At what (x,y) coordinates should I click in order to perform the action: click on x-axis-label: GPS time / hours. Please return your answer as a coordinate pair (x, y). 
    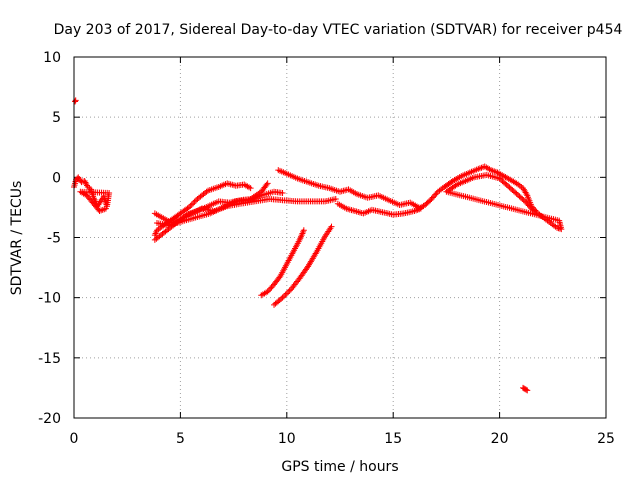
    Looking at the image, I should click on (339, 467).